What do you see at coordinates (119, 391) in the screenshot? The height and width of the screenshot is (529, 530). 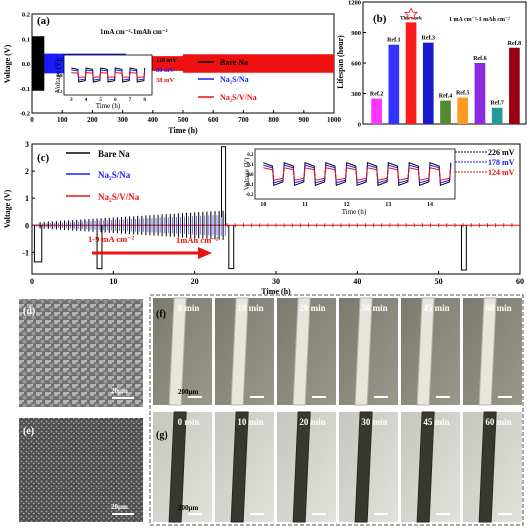 I see `panel-d-scalebar: 20μm` at bounding box center [119, 391].